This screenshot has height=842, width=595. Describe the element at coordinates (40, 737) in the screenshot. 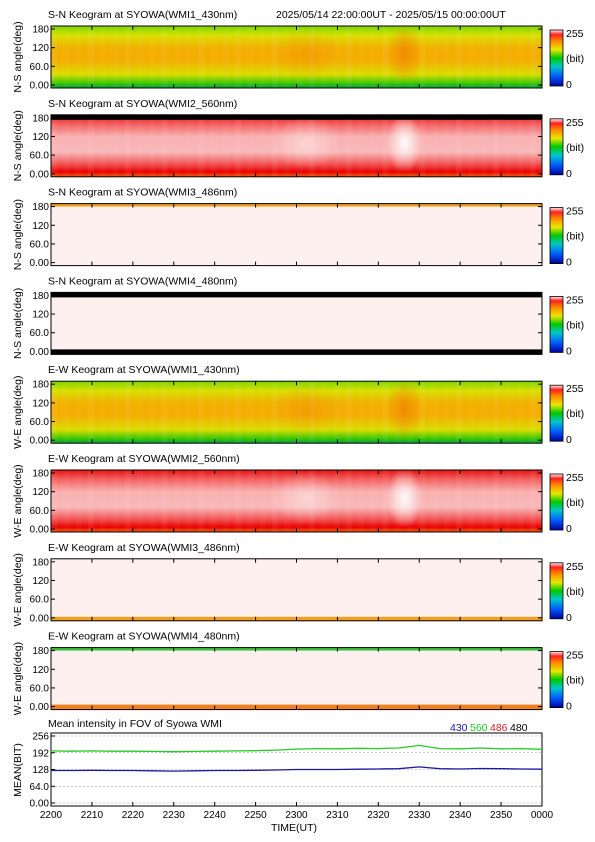

I see `line-chart-ytick-label: 256` at that location.